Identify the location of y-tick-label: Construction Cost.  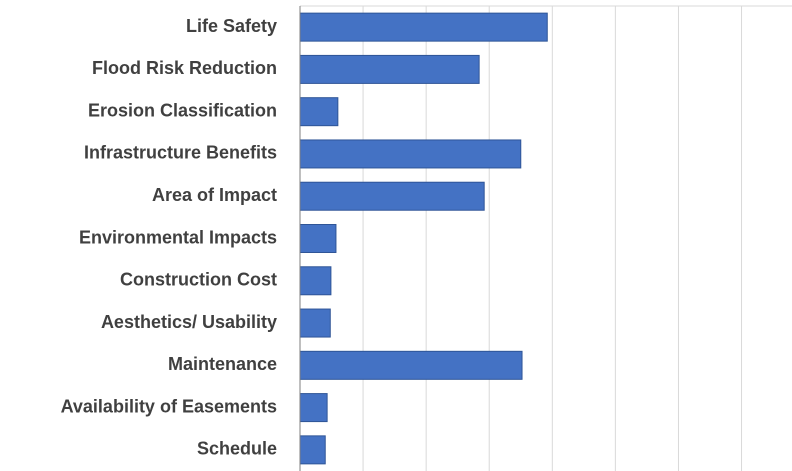
(198, 280).